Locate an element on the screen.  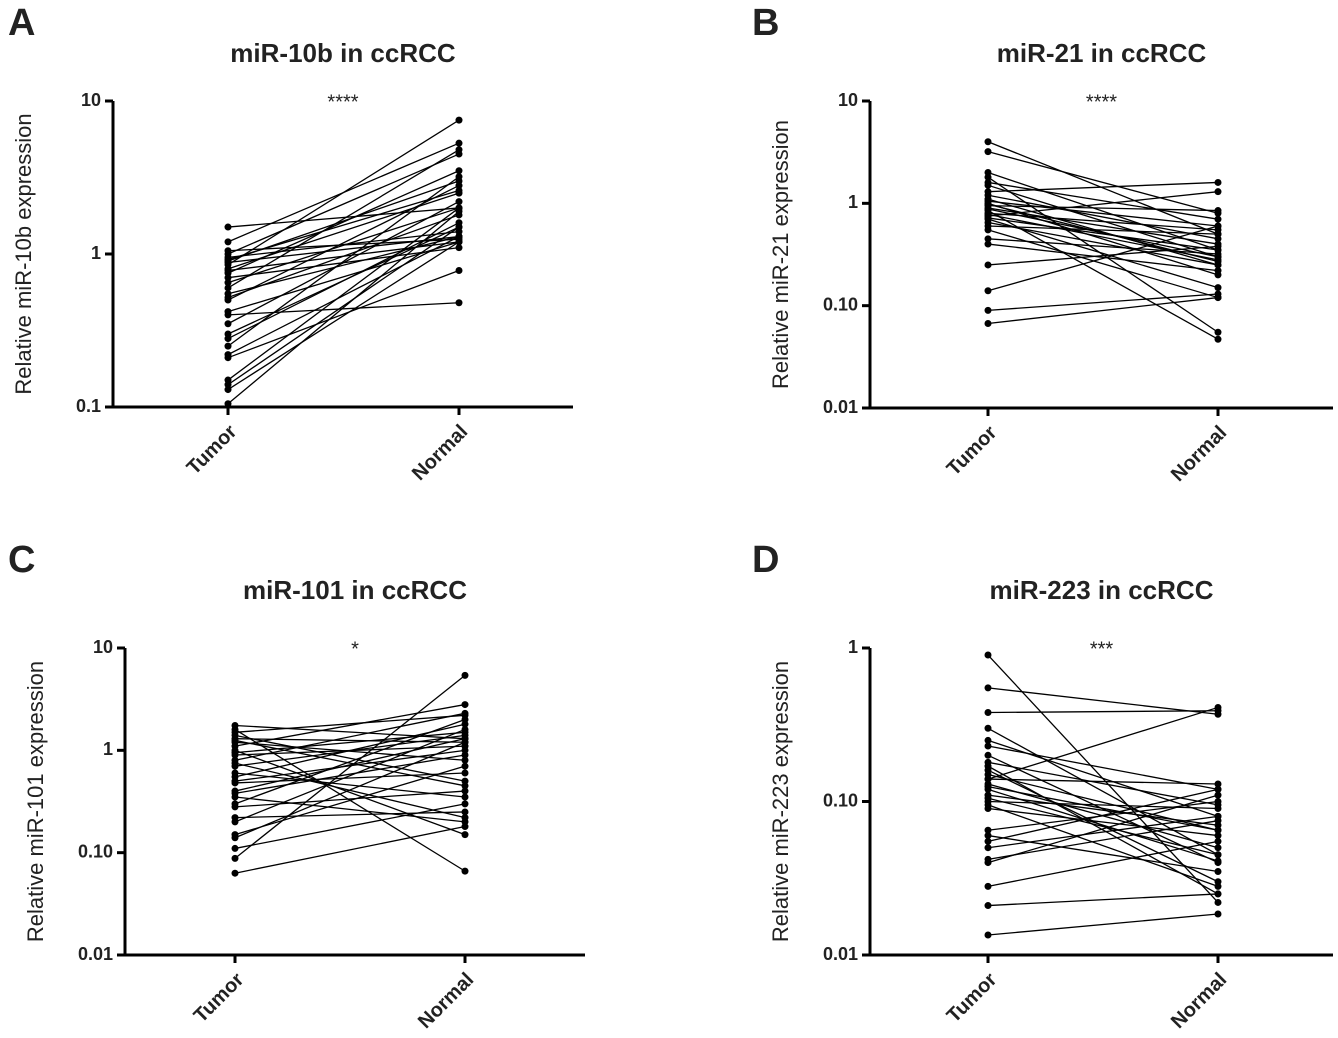
panel-letter: D is located at coordinates (765, 560).